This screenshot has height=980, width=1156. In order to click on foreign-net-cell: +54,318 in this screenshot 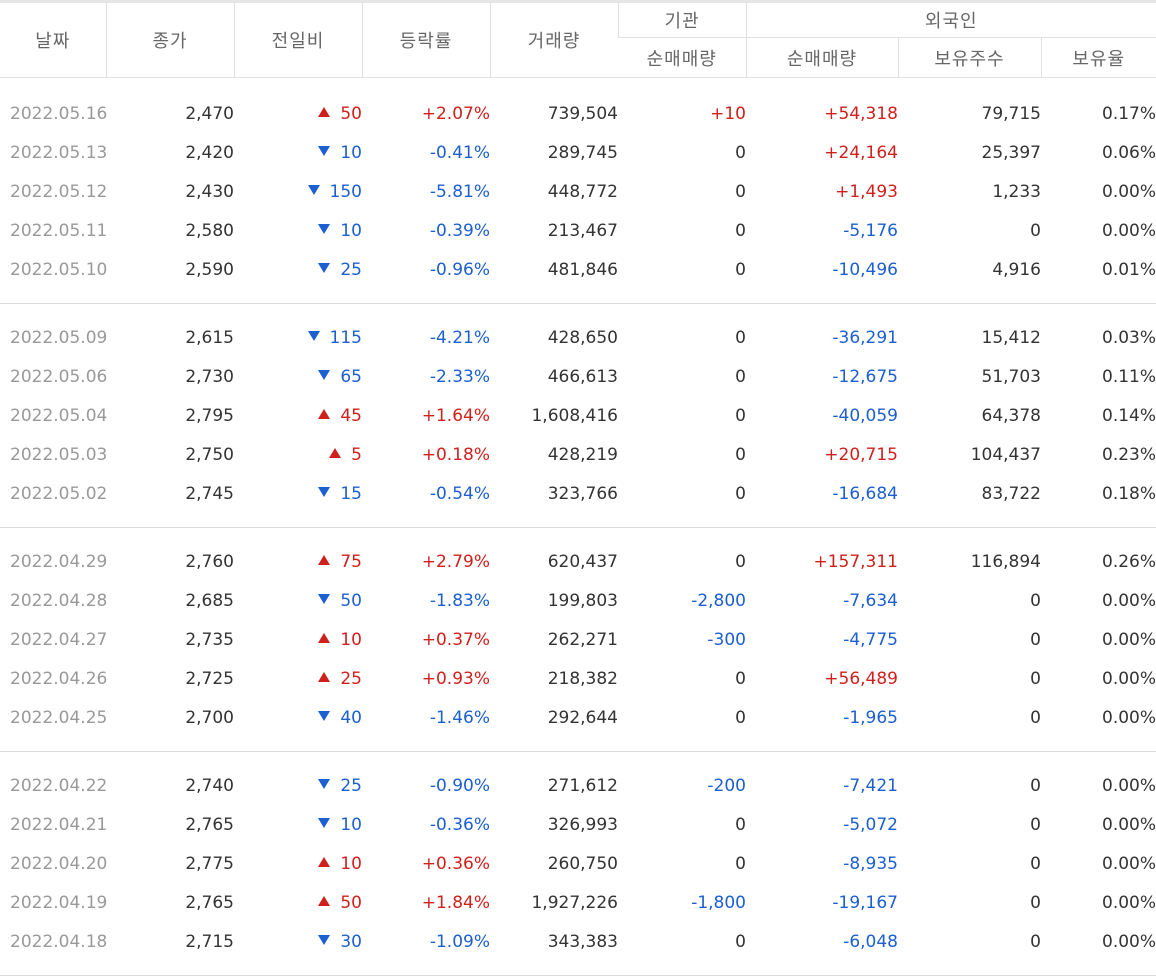, I will do `click(861, 113)`.